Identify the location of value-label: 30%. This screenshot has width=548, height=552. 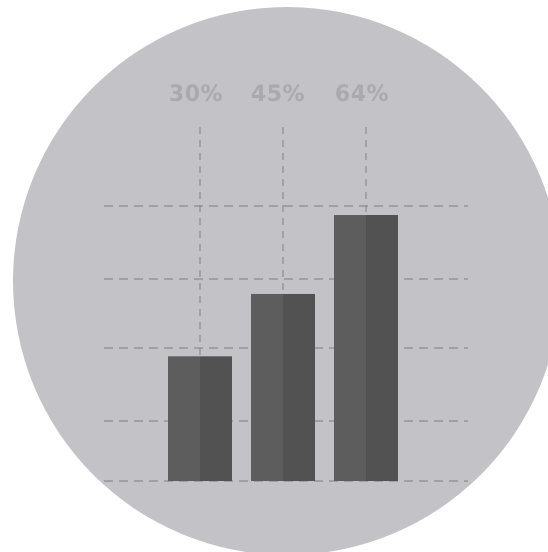
(196, 94).